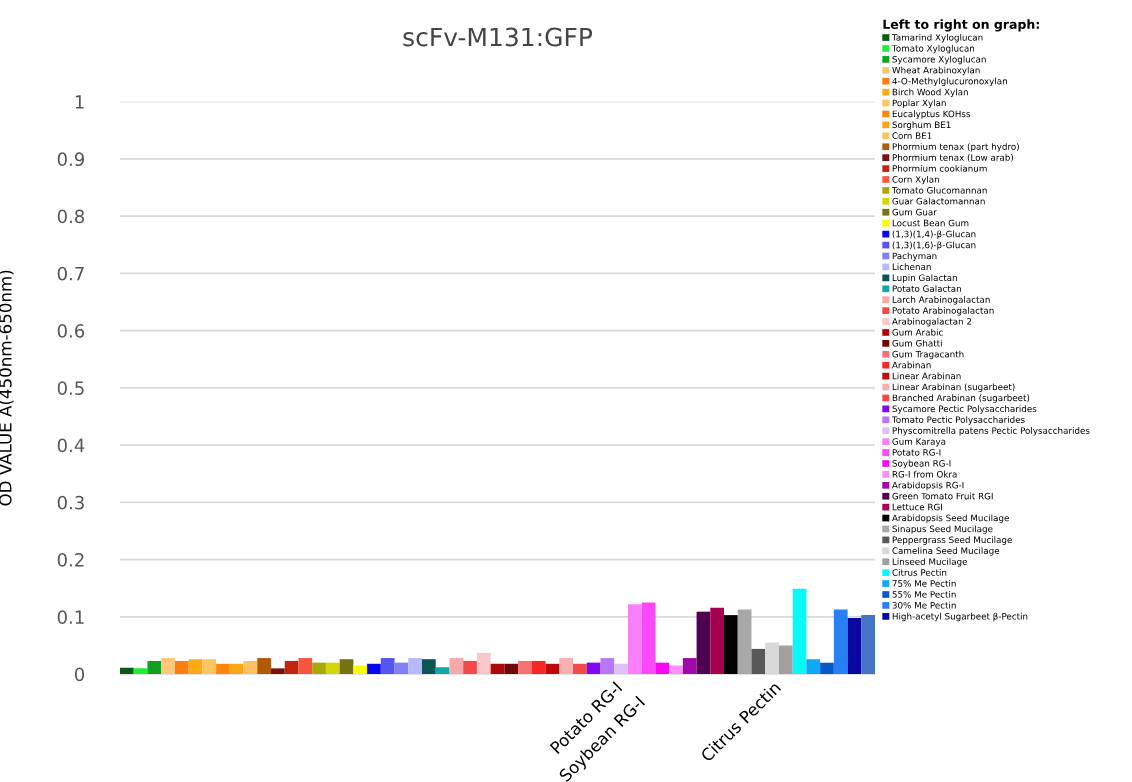 The image size is (1132, 782). I want to click on legend-label: Larch Arabinogalactan, so click(941, 300).